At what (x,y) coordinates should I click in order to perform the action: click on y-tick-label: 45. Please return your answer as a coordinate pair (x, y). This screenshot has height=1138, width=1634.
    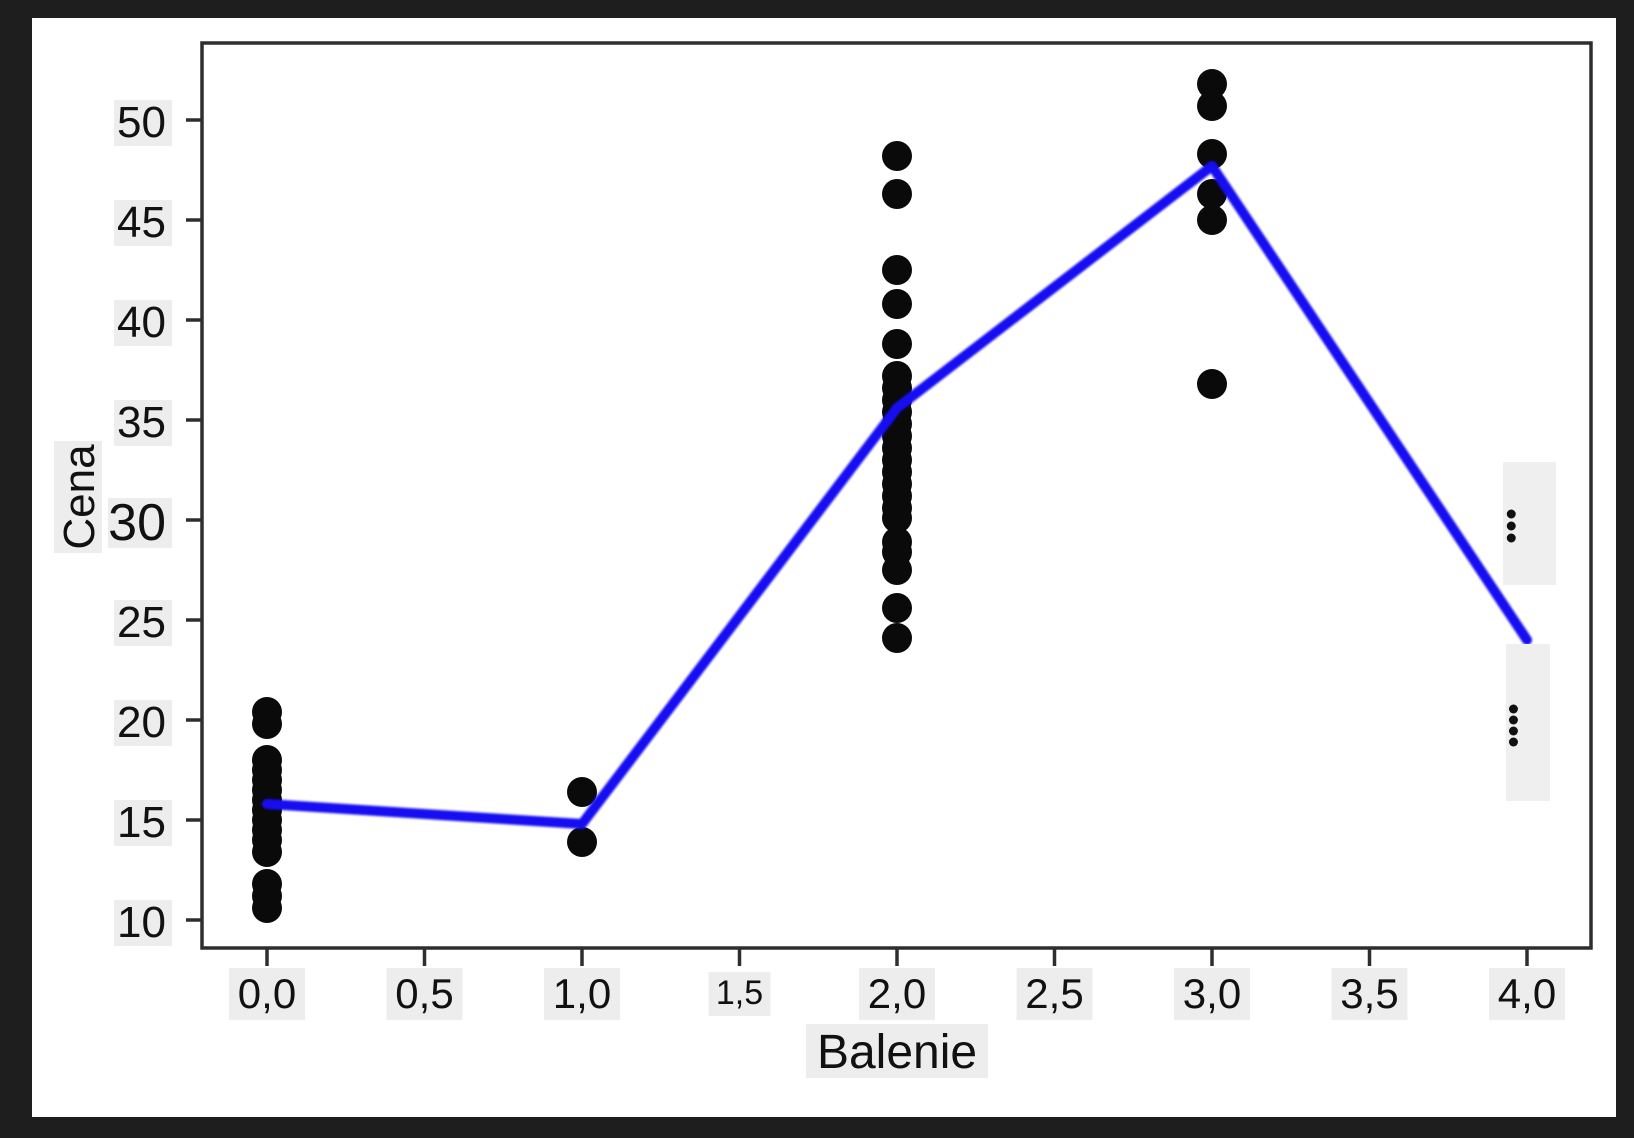
    Looking at the image, I should click on (141, 222).